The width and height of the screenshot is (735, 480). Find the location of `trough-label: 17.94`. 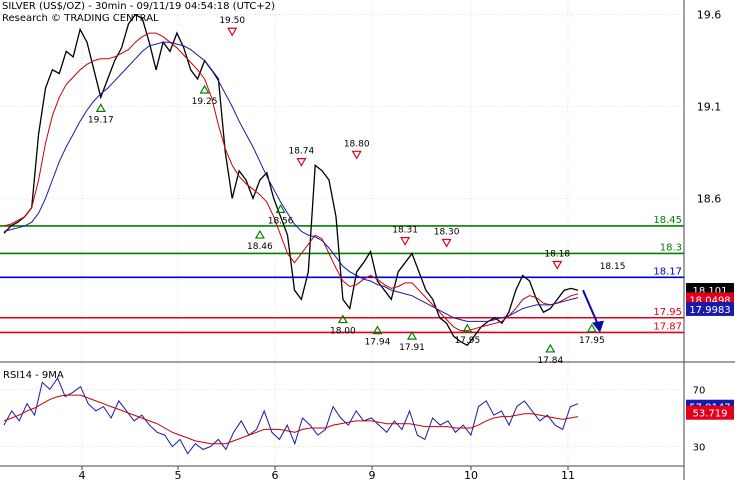

trough-label: 17.94 is located at coordinates (378, 343).